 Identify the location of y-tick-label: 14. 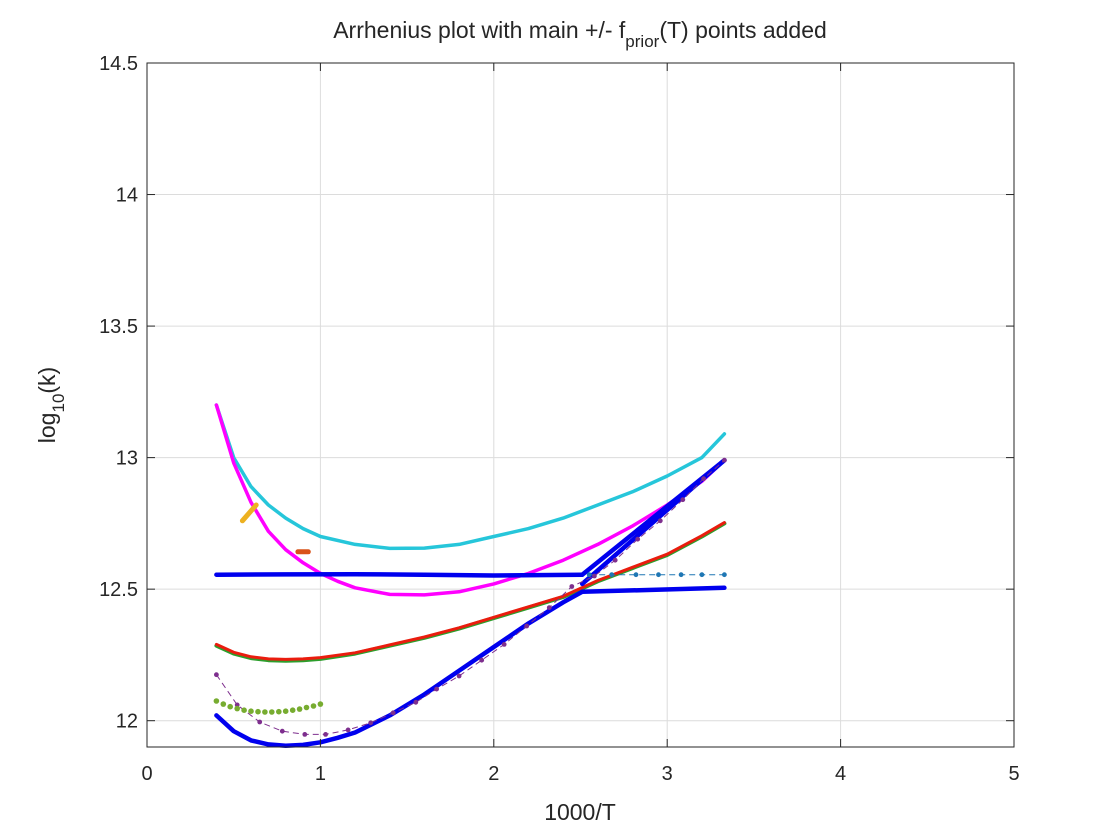
(127, 196).